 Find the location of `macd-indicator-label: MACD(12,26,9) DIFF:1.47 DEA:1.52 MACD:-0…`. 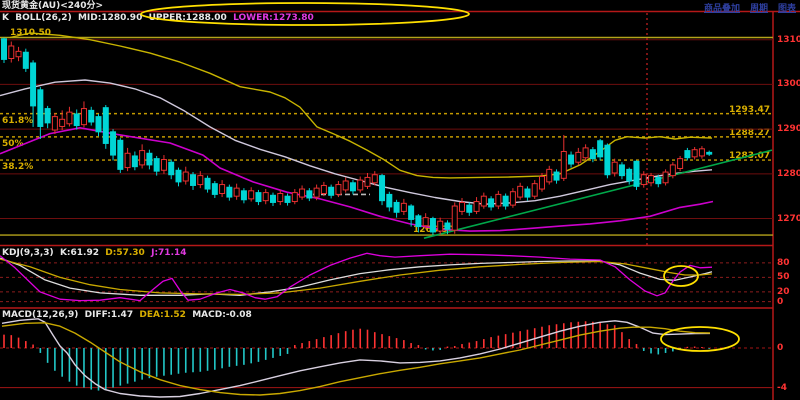

macd-indicator-label: MACD(12,26,9) DIFF:1.47 DEA:1.52 MACD:-0… is located at coordinates (127, 315).